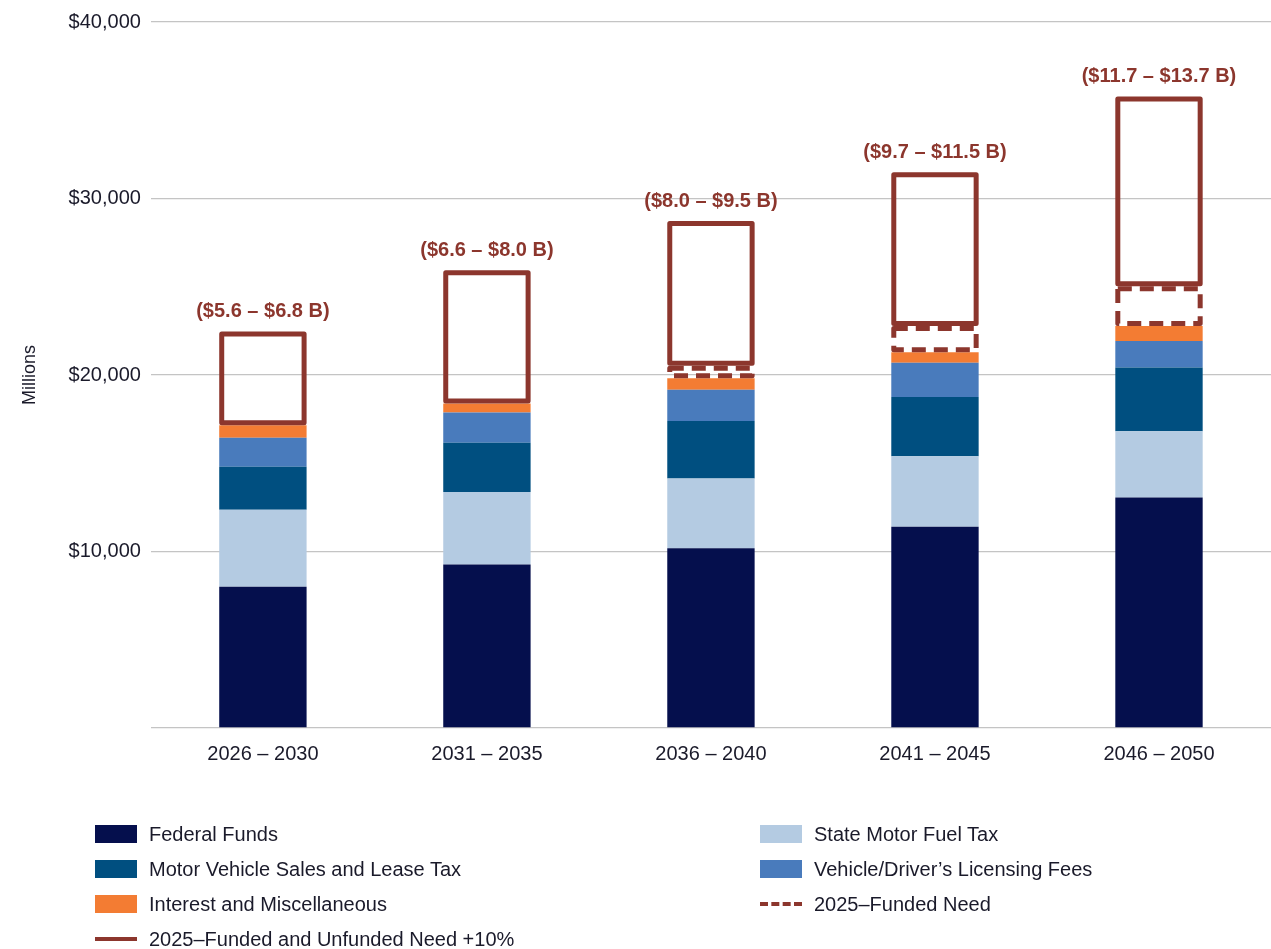 This screenshot has height=949, width=1271. What do you see at coordinates (1159, 752) in the screenshot?
I see `x-tick-label: 2046 – 2050` at bounding box center [1159, 752].